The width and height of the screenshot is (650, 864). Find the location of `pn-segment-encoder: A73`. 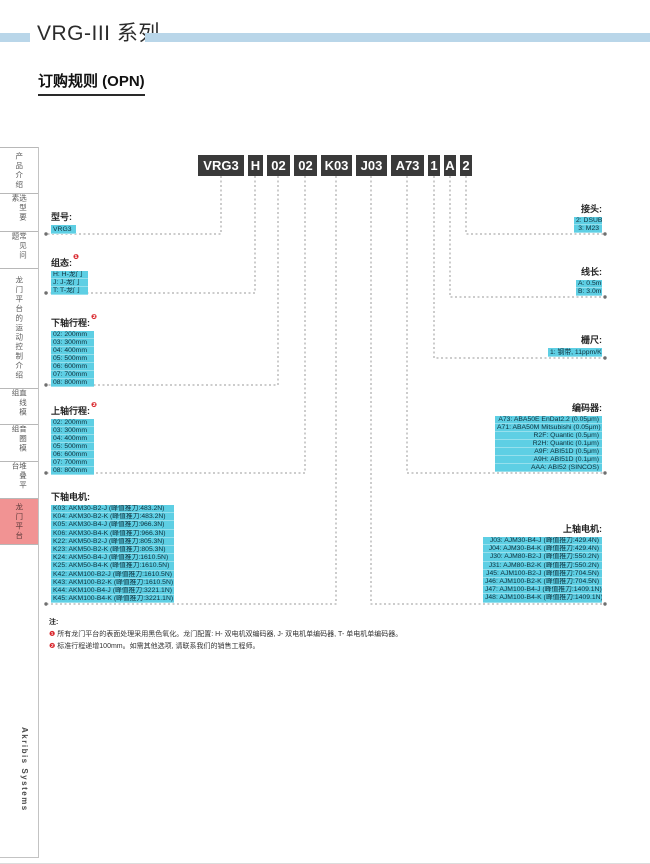

pn-segment-encoder: A73 is located at coordinates (407, 165).